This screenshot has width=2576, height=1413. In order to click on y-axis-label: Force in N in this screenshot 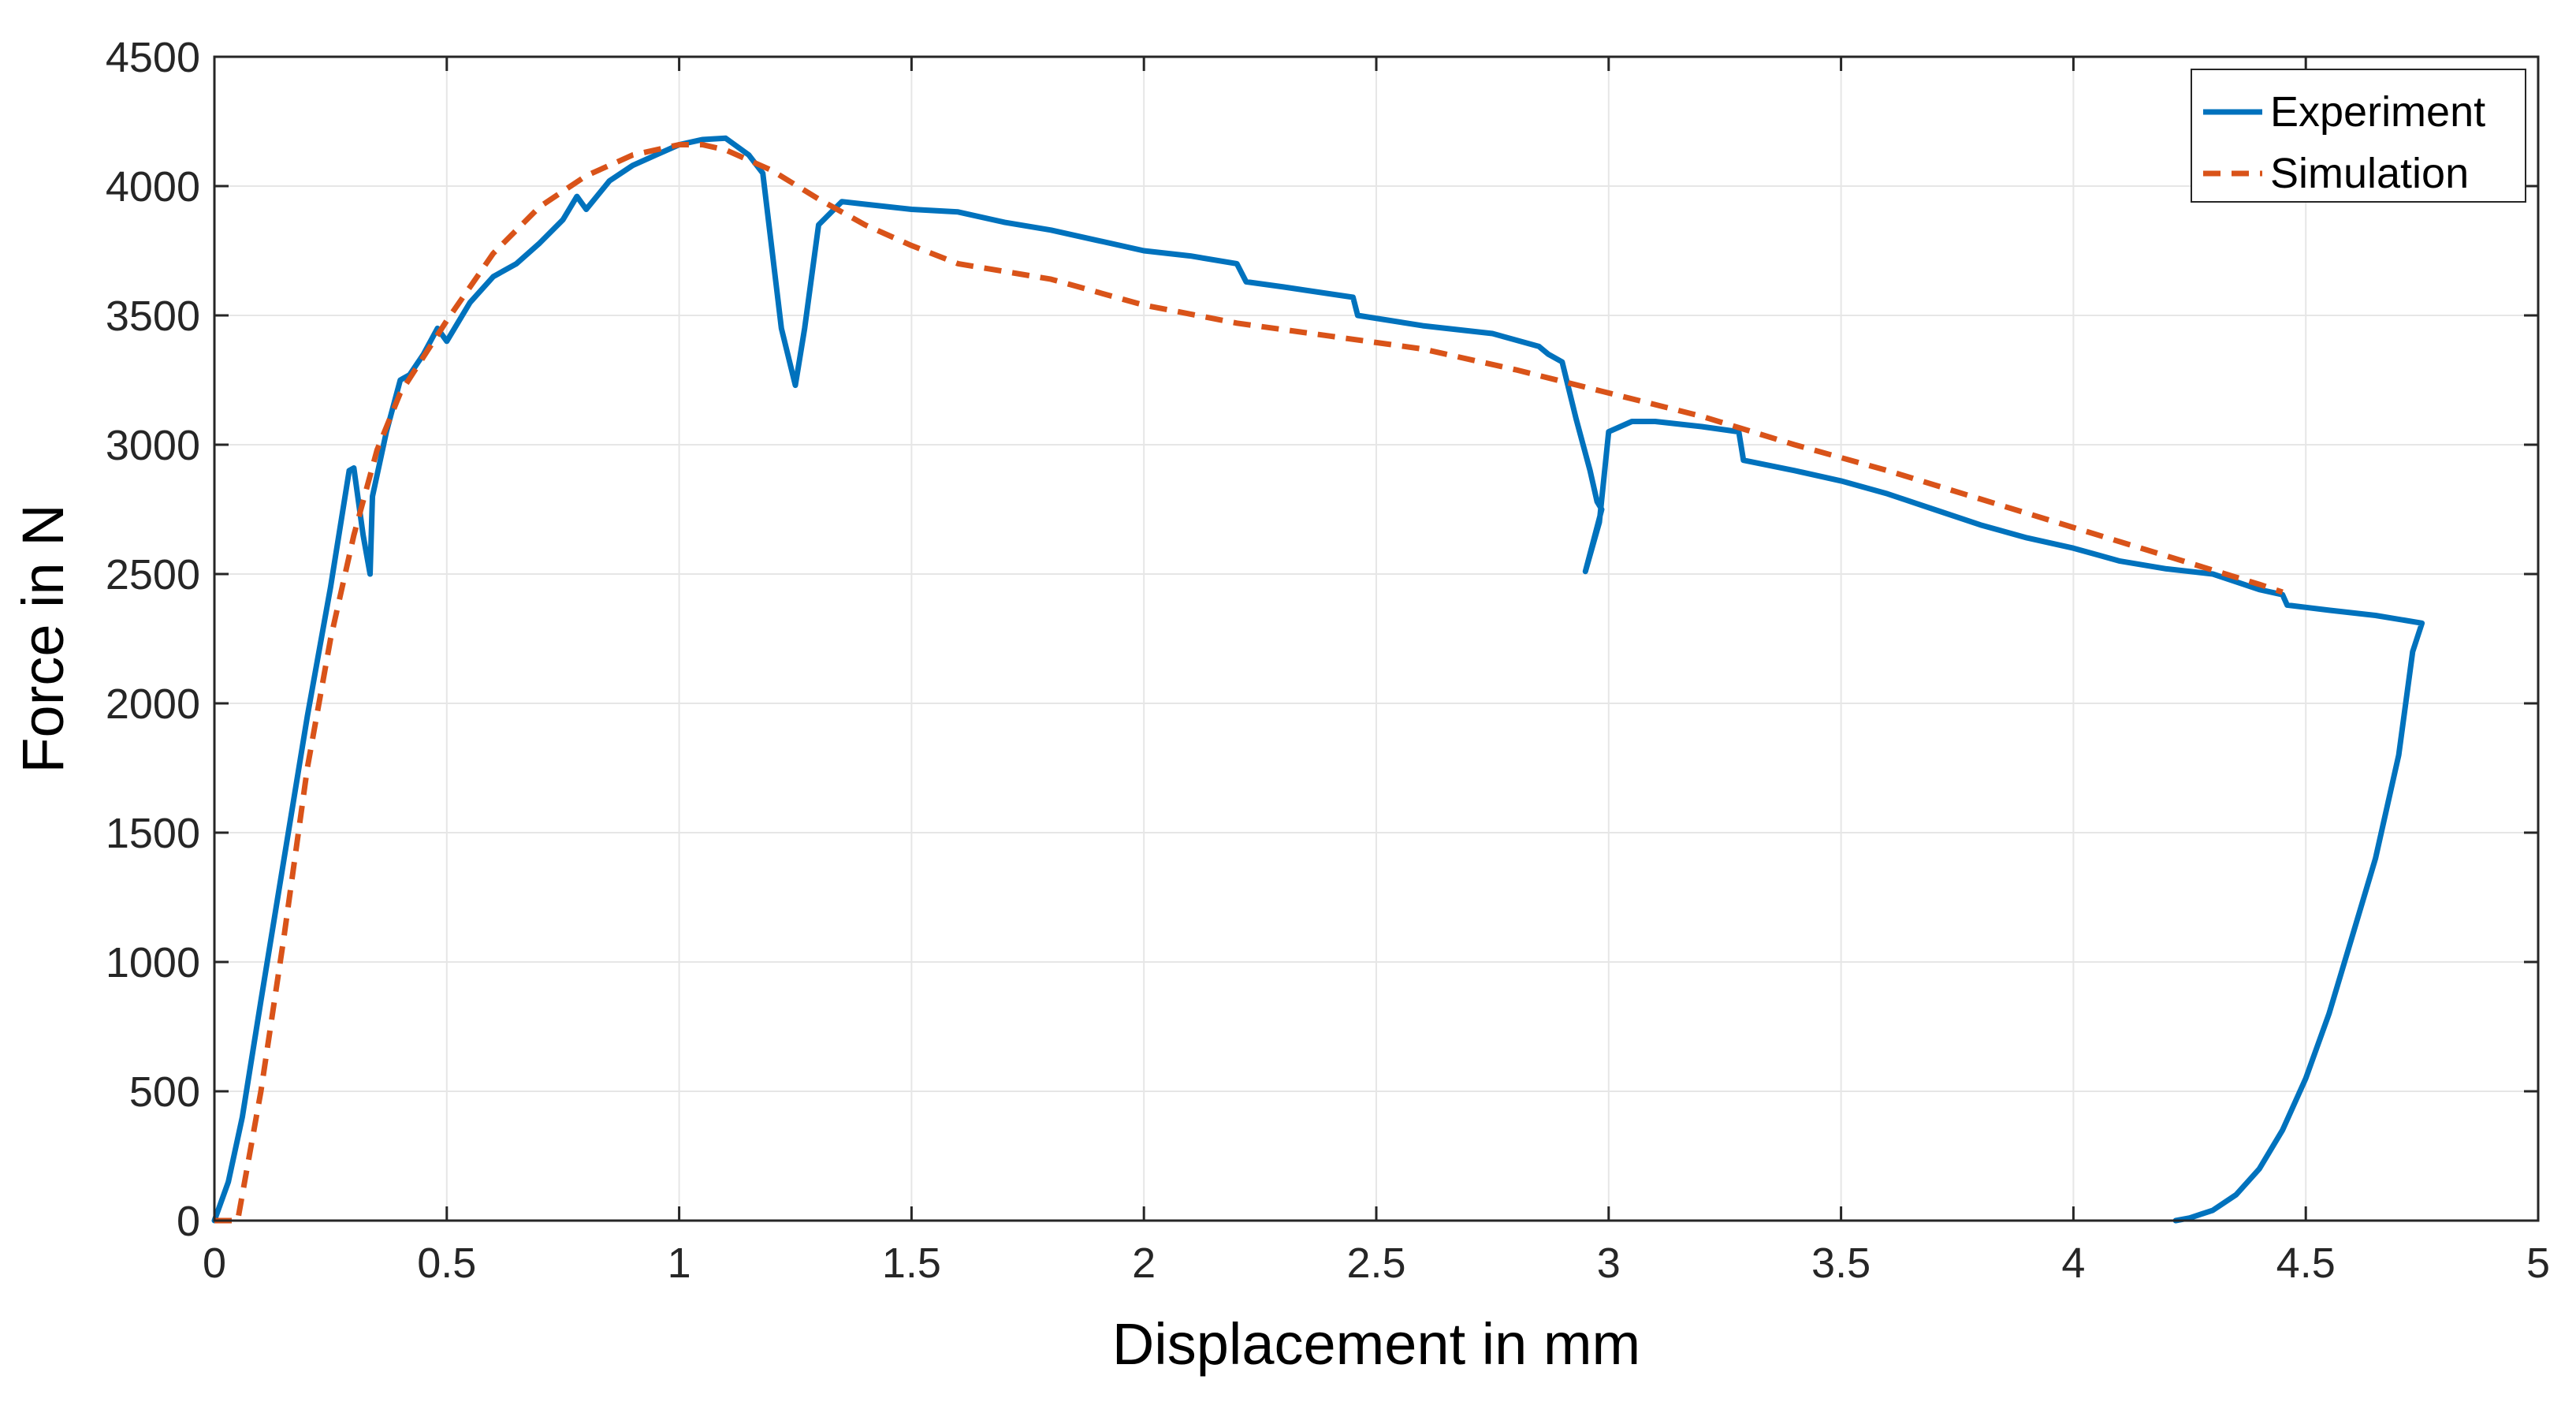, I will do `click(43, 638)`.